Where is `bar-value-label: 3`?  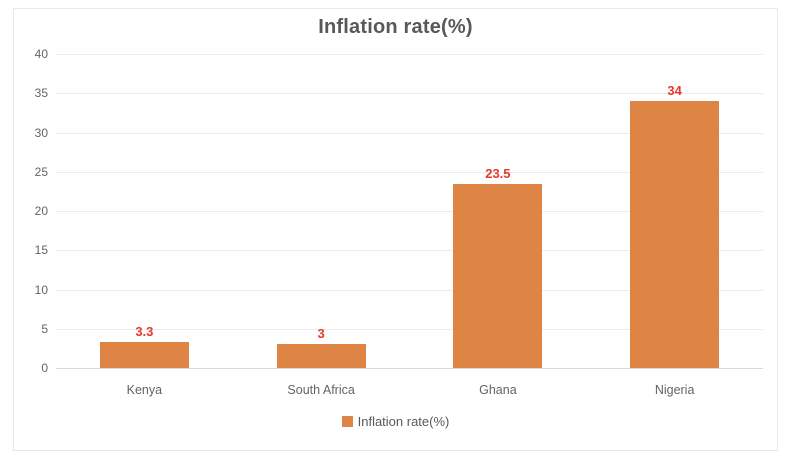 bar-value-label: 3 is located at coordinates (321, 334).